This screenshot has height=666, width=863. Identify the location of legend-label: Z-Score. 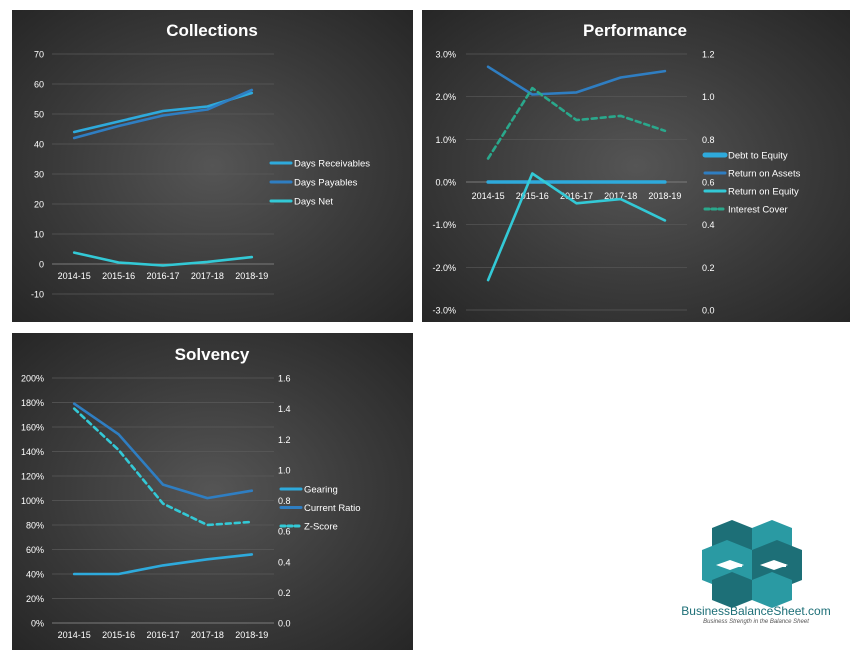
(321, 527).